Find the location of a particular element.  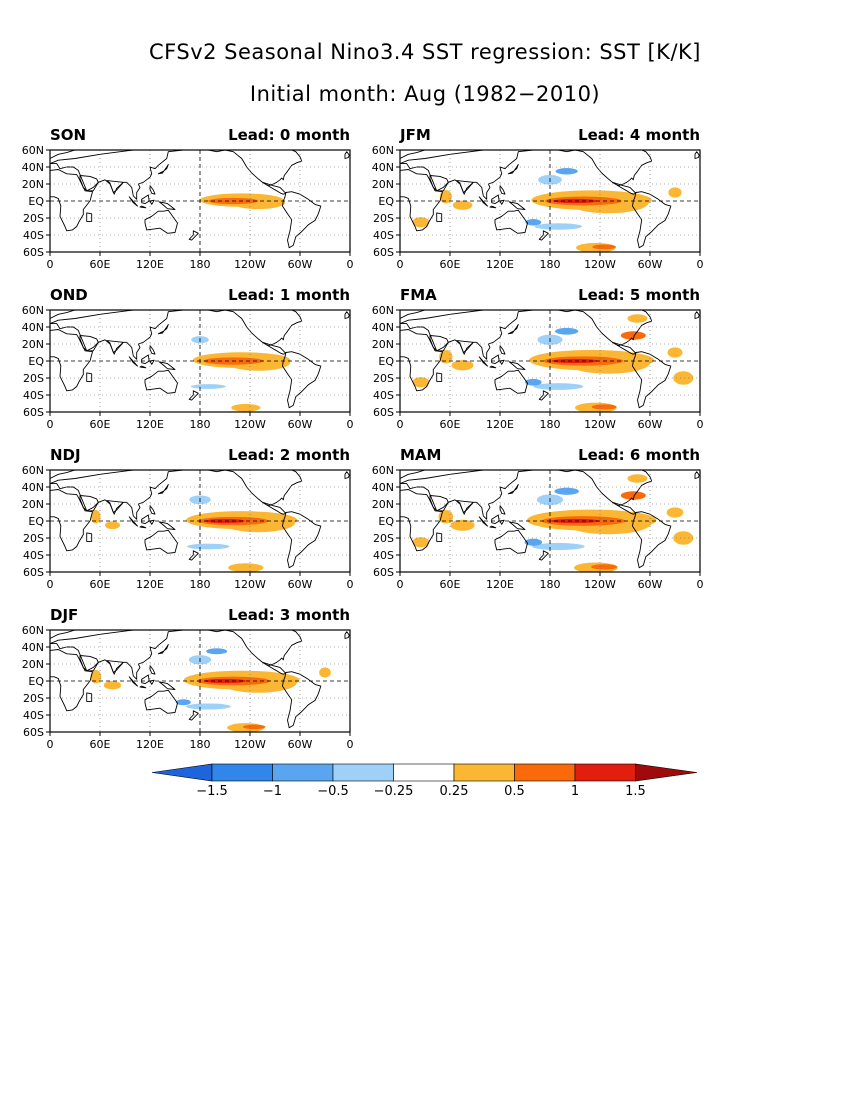

panel-season-label: MAM is located at coordinates (421, 455).